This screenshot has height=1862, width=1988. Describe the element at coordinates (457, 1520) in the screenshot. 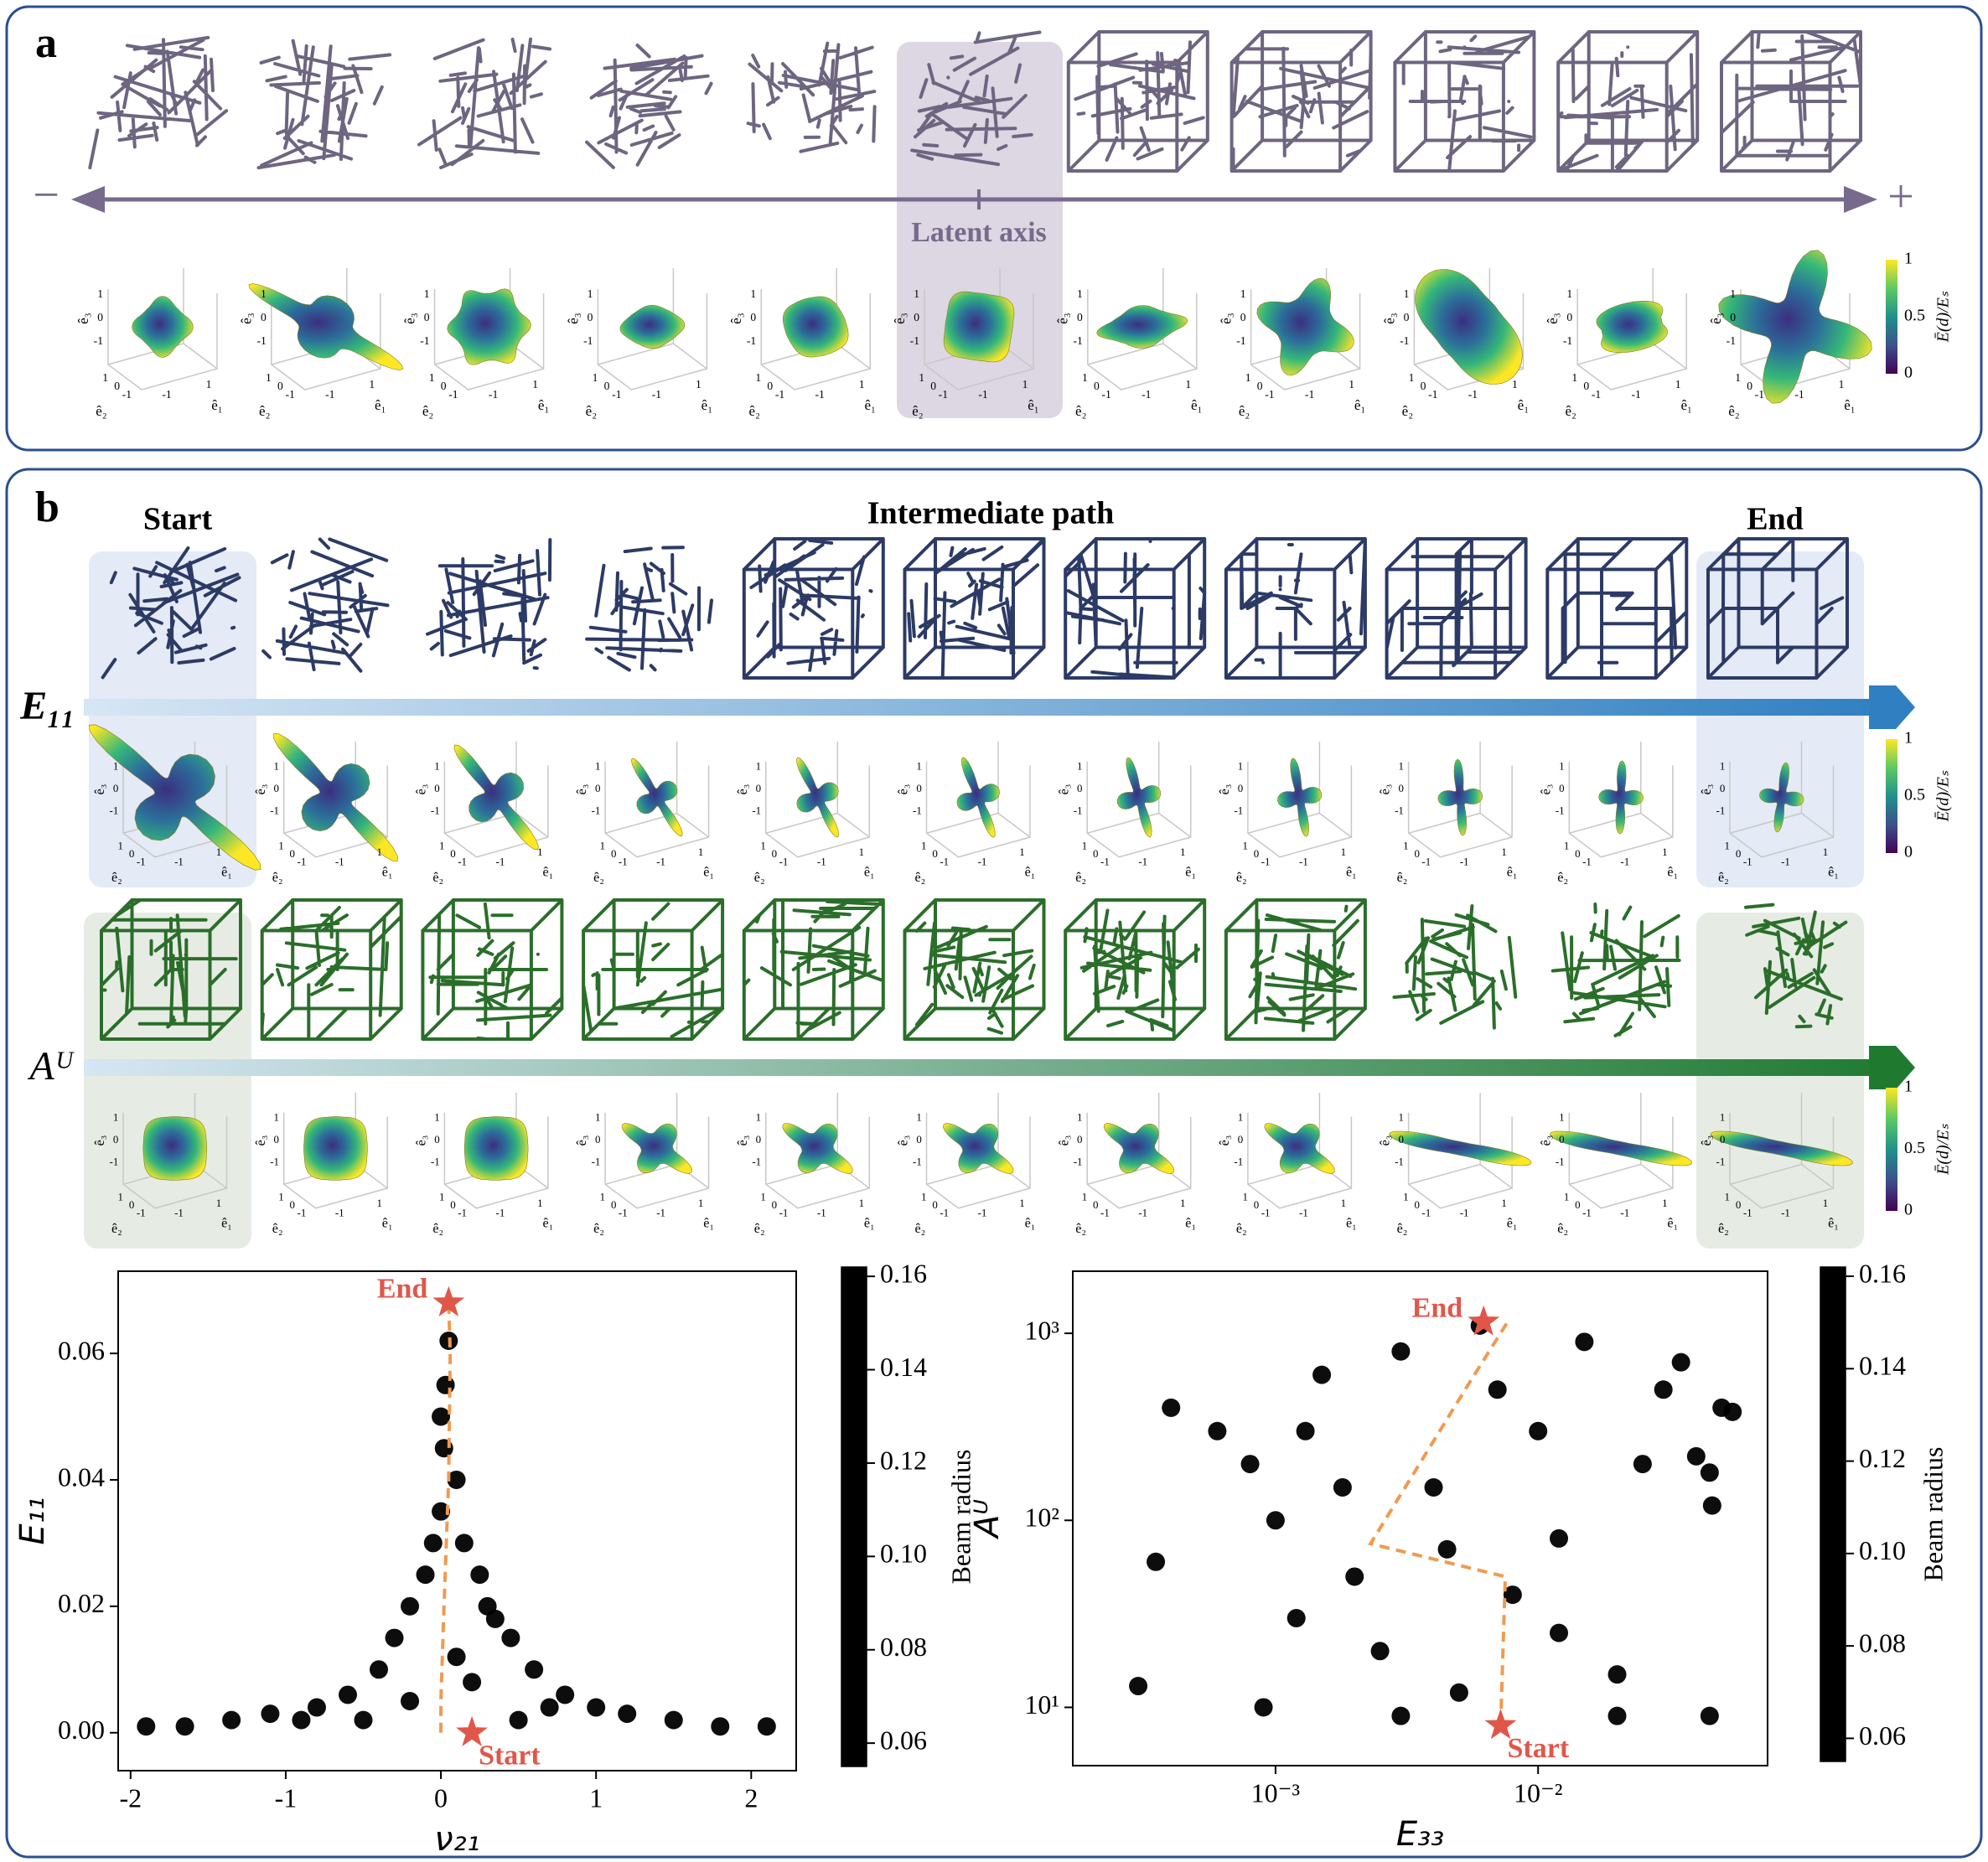

I see `plot-frame` at that location.